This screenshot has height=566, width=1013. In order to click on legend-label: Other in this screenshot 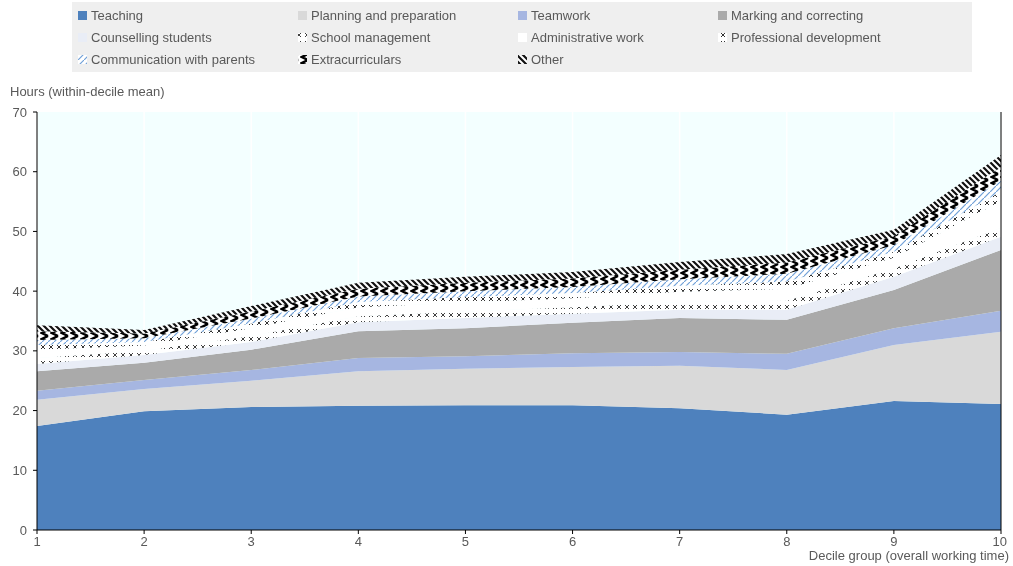, I will do `click(548, 59)`.